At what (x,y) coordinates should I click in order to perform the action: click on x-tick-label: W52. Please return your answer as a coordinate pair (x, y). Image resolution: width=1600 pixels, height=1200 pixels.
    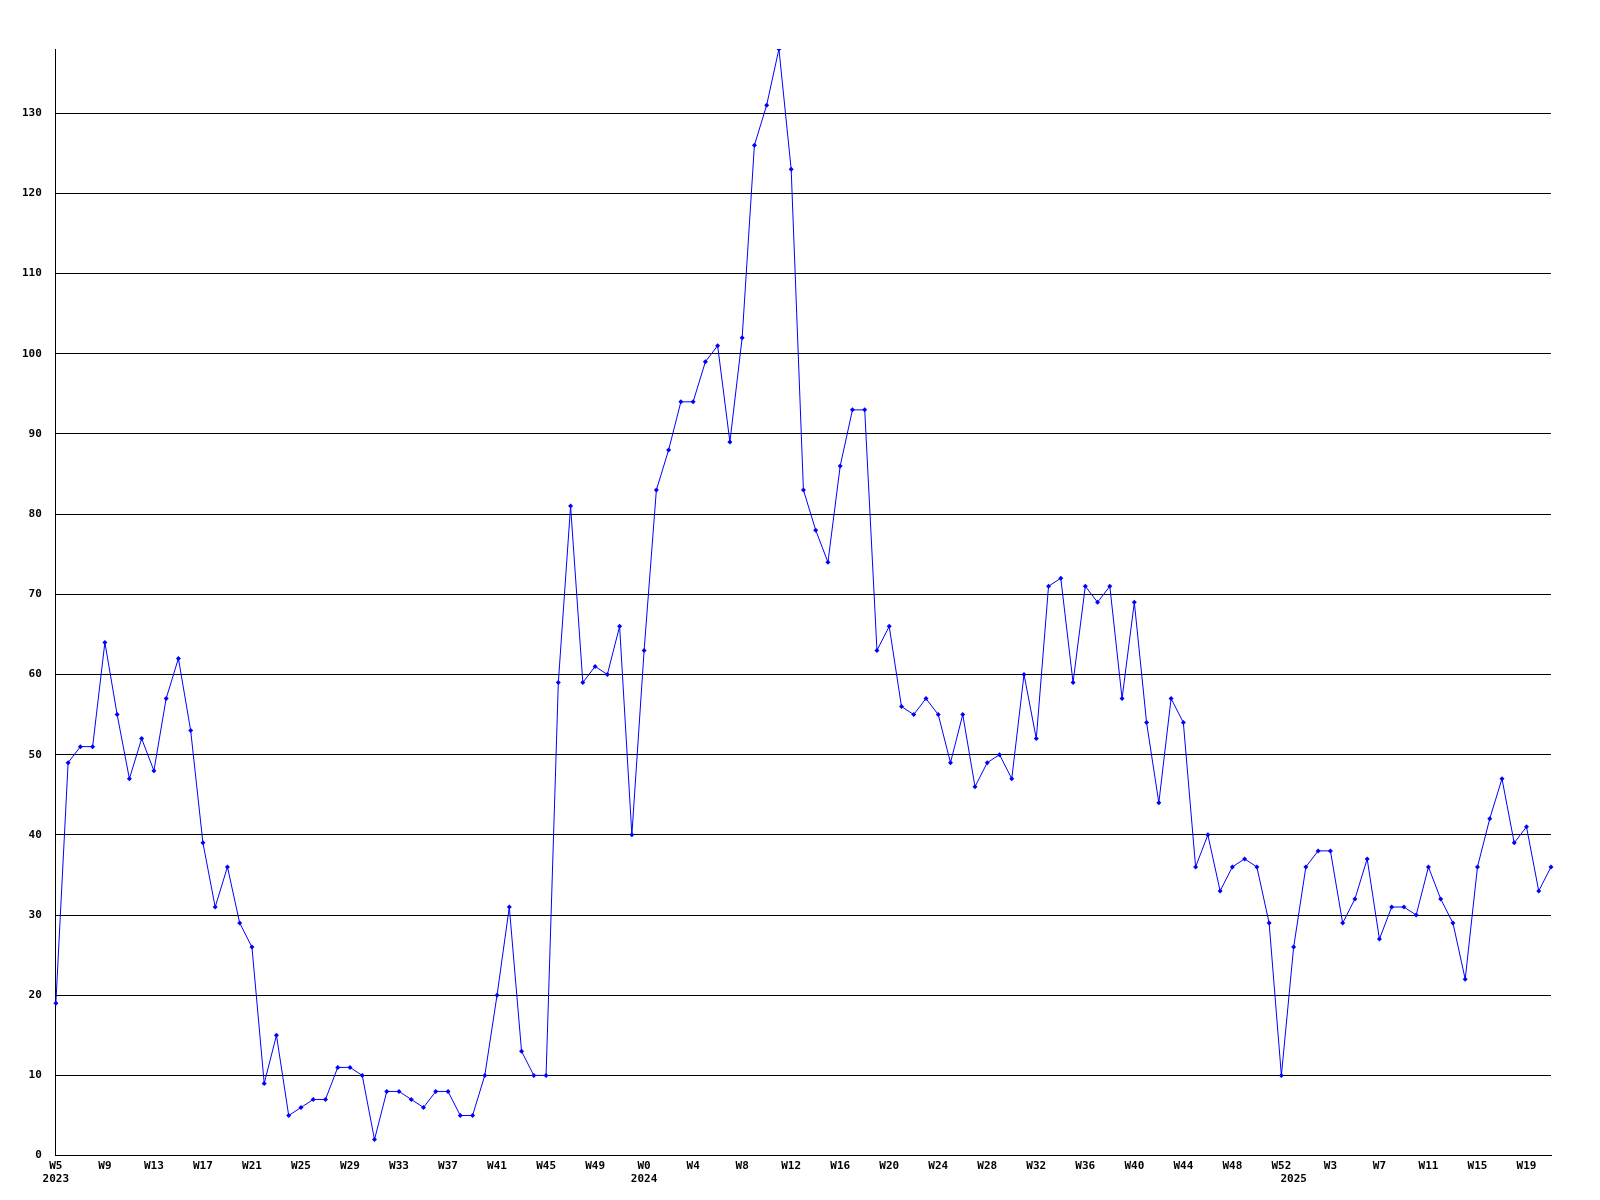
    Looking at the image, I should click on (1281, 1166).